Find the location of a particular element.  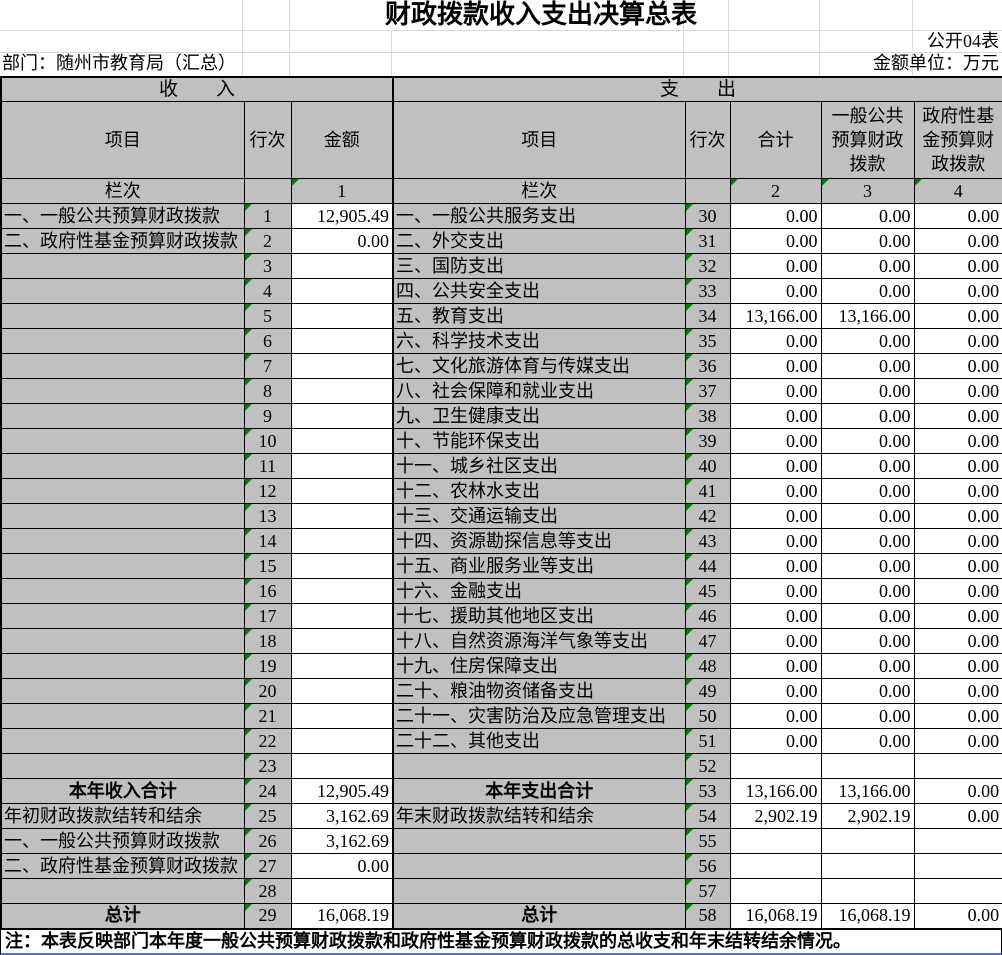

expenditure-line-cell: 47 is located at coordinates (707, 641).